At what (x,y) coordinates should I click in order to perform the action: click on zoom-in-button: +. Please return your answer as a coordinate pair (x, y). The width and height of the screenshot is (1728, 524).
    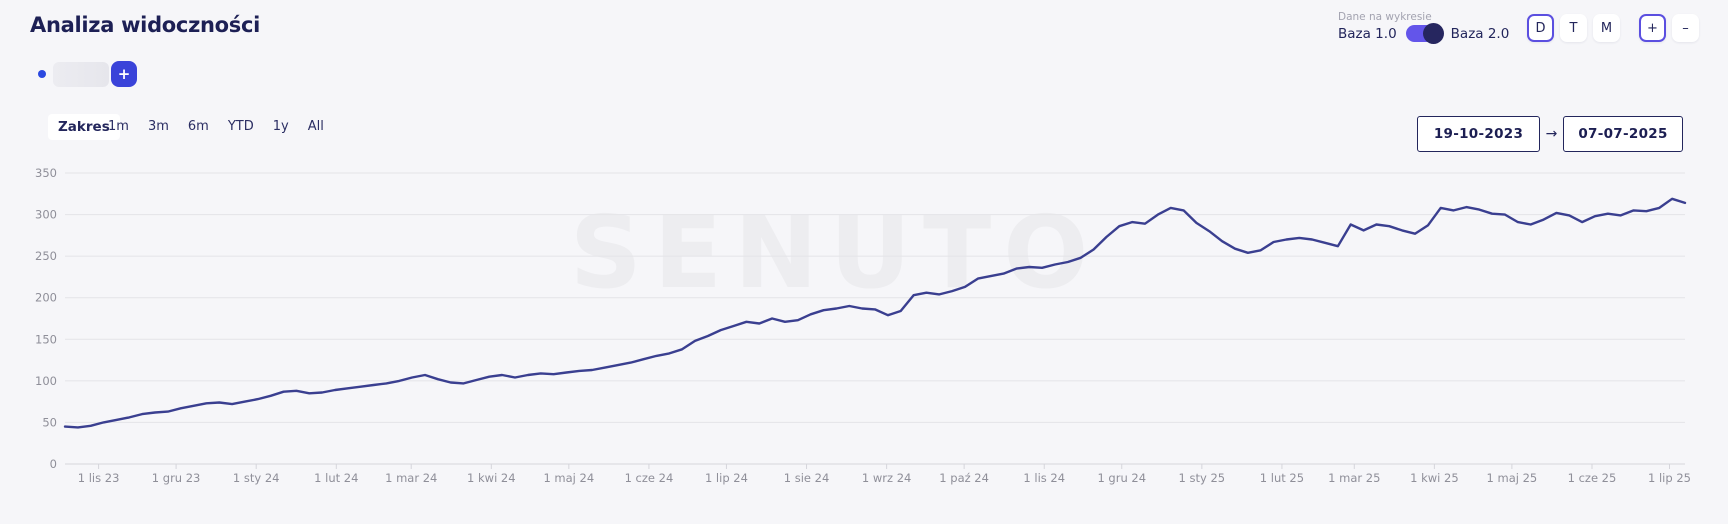
    Looking at the image, I should click on (1652, 28).